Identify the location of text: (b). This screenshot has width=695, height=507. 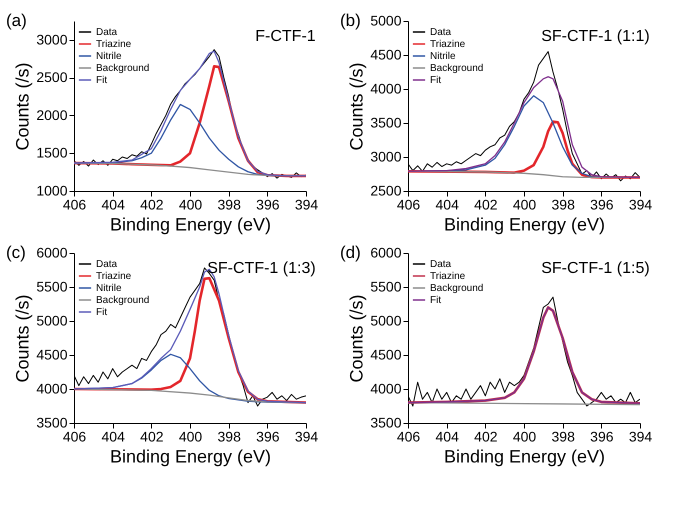
(350, 20).